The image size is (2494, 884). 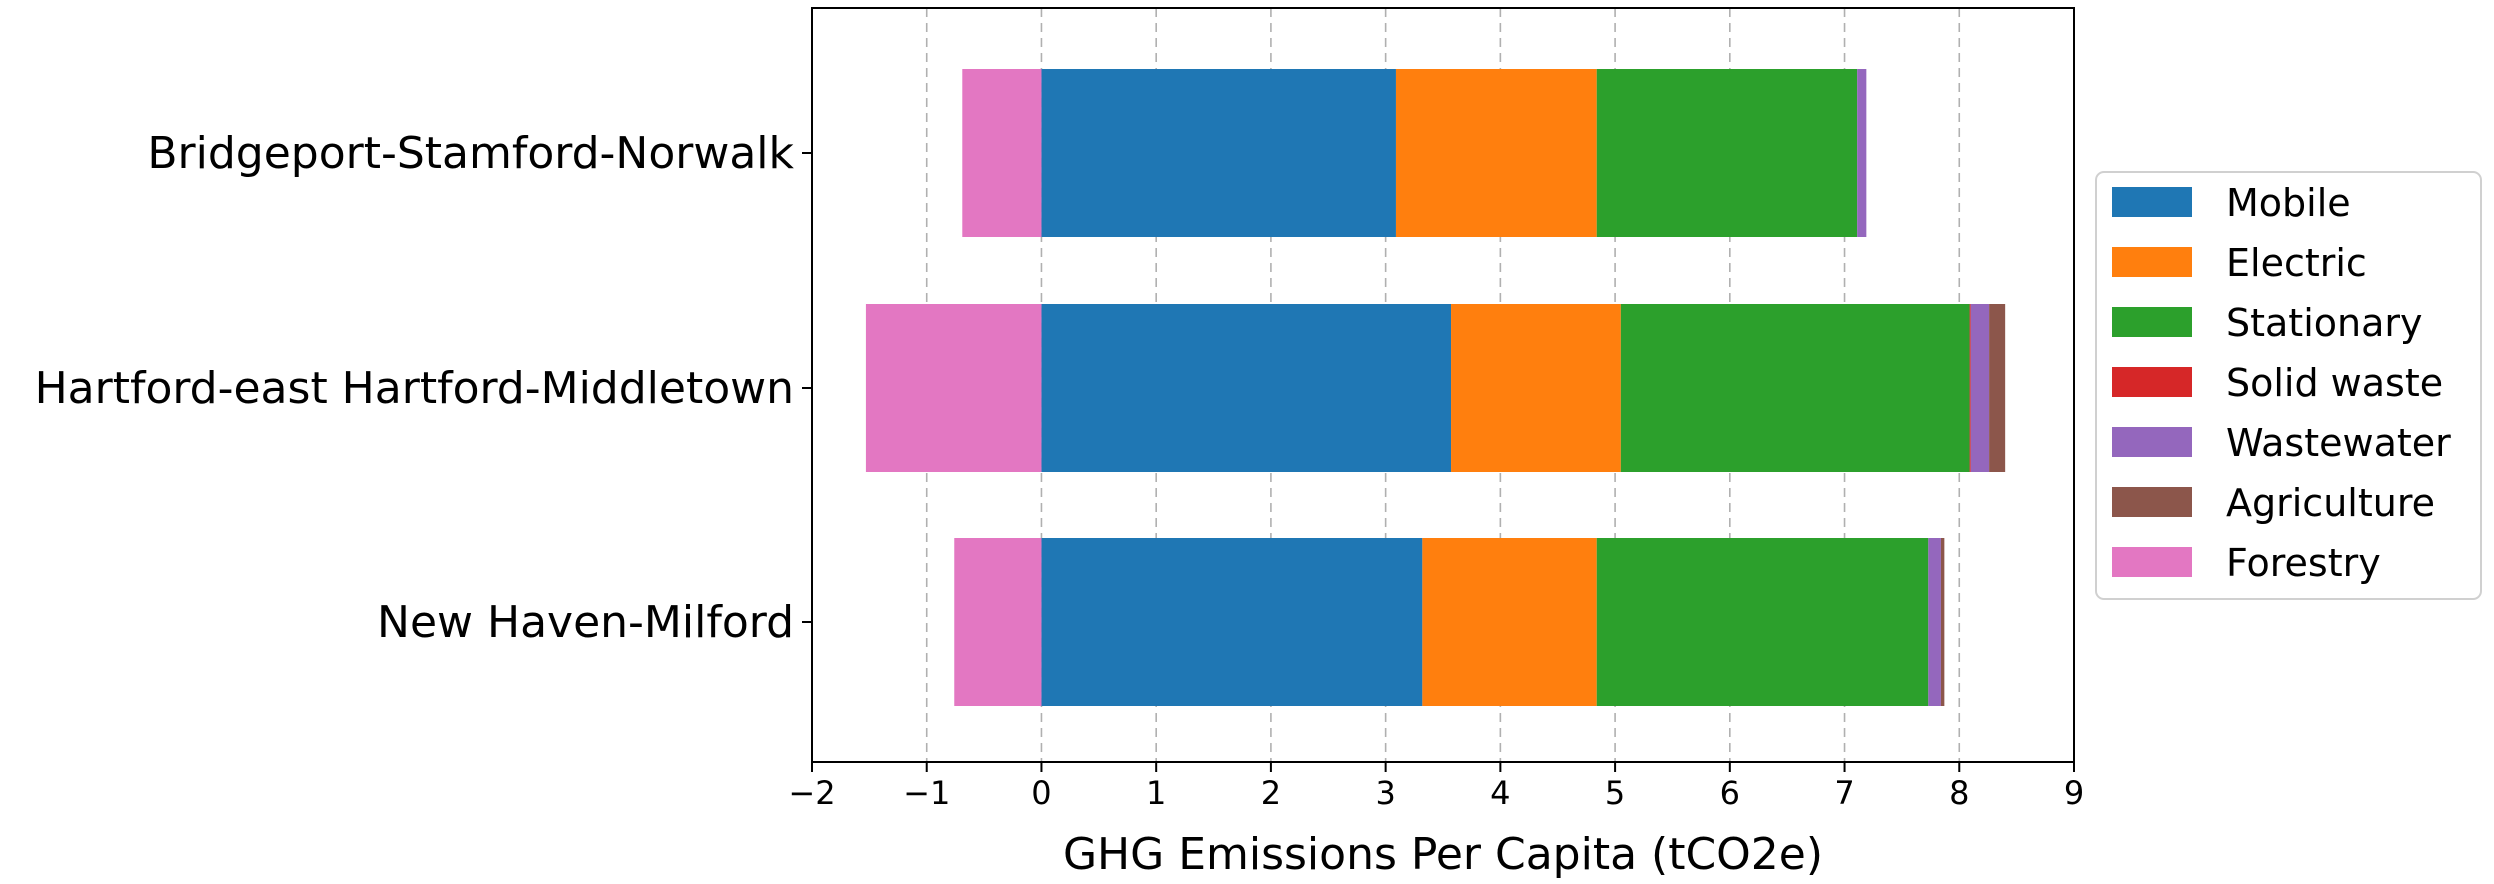 I want to click on x-axis: −2 −1 0 1 2 3 4 5 6 7 8 9, so click(x=1436, y=787).